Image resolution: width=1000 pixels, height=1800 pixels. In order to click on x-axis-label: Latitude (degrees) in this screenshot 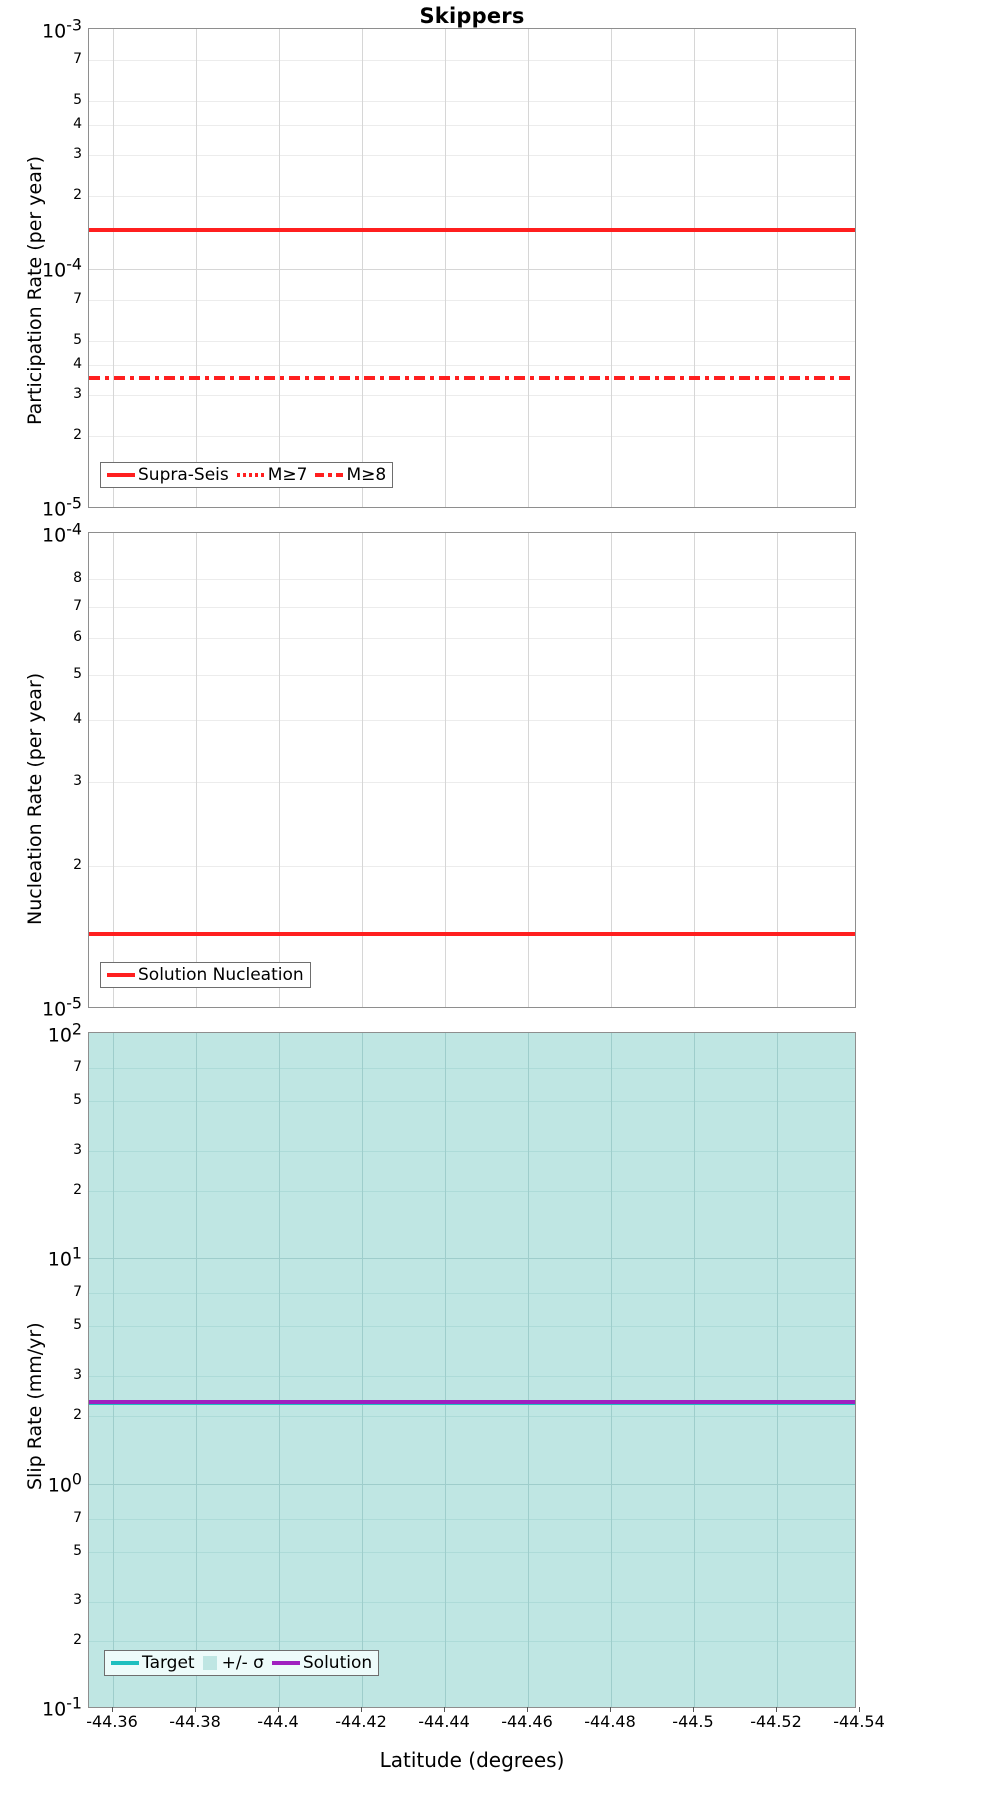, I will do `click(472, 1760)`.